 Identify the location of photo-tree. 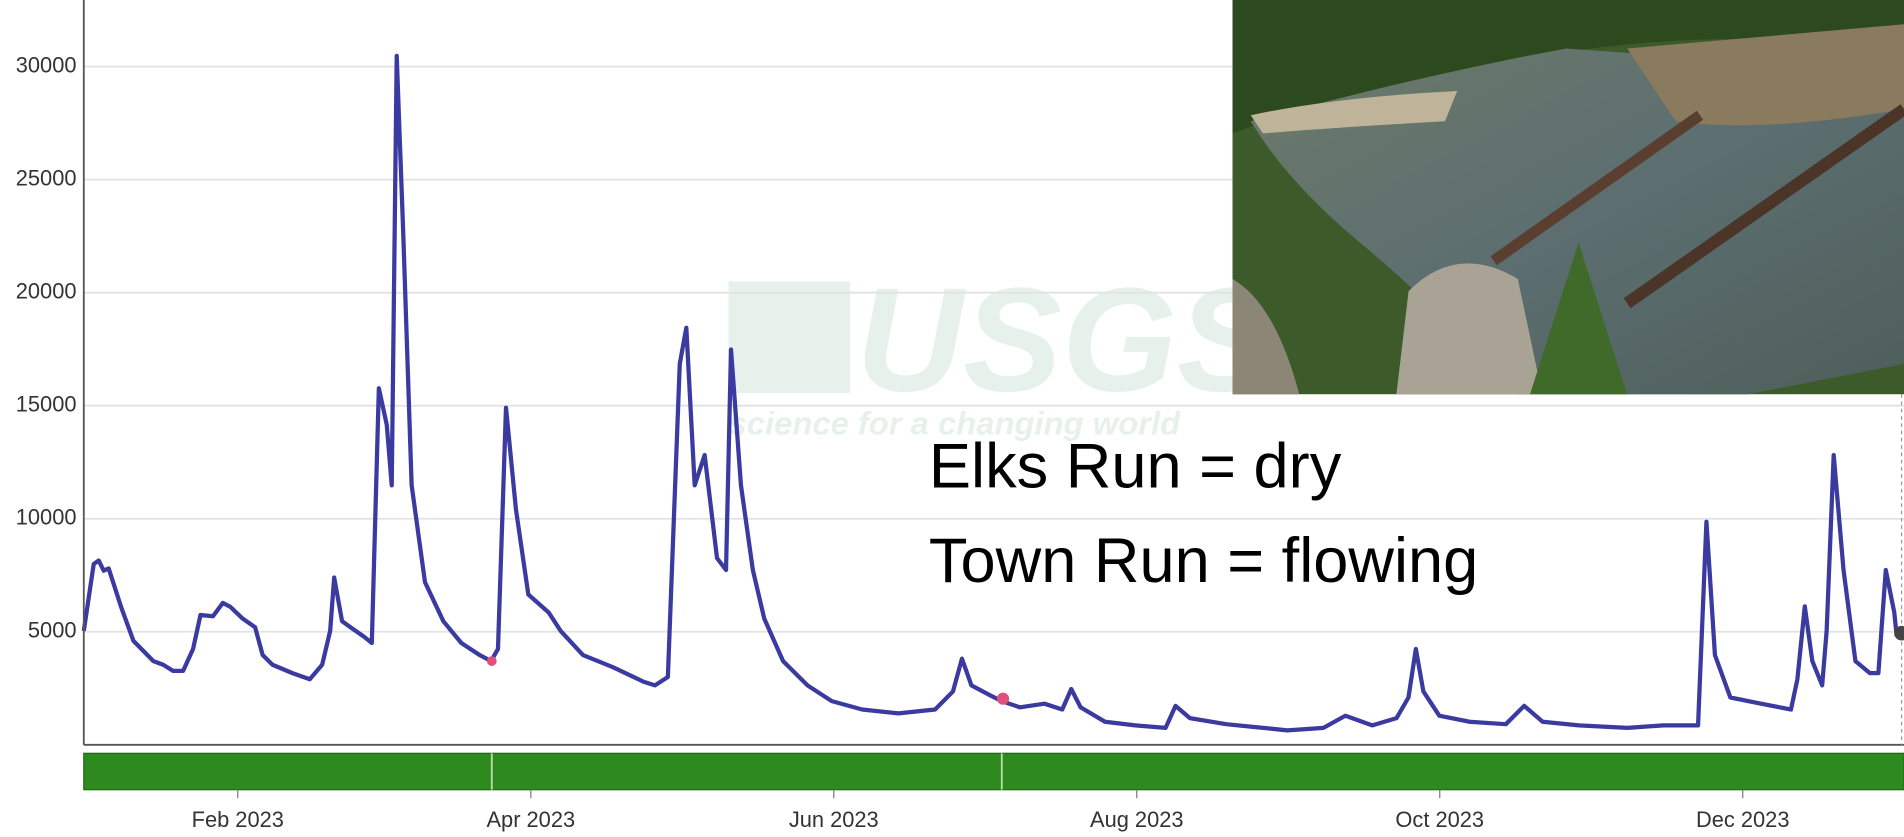
(1579, 318).